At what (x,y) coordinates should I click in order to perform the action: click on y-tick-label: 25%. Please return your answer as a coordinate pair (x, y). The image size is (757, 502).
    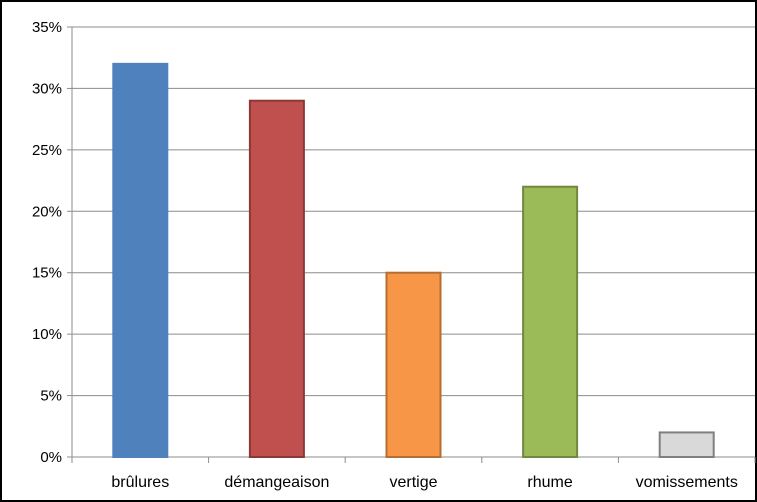
    Looking at the image, I should click on (47, 150).